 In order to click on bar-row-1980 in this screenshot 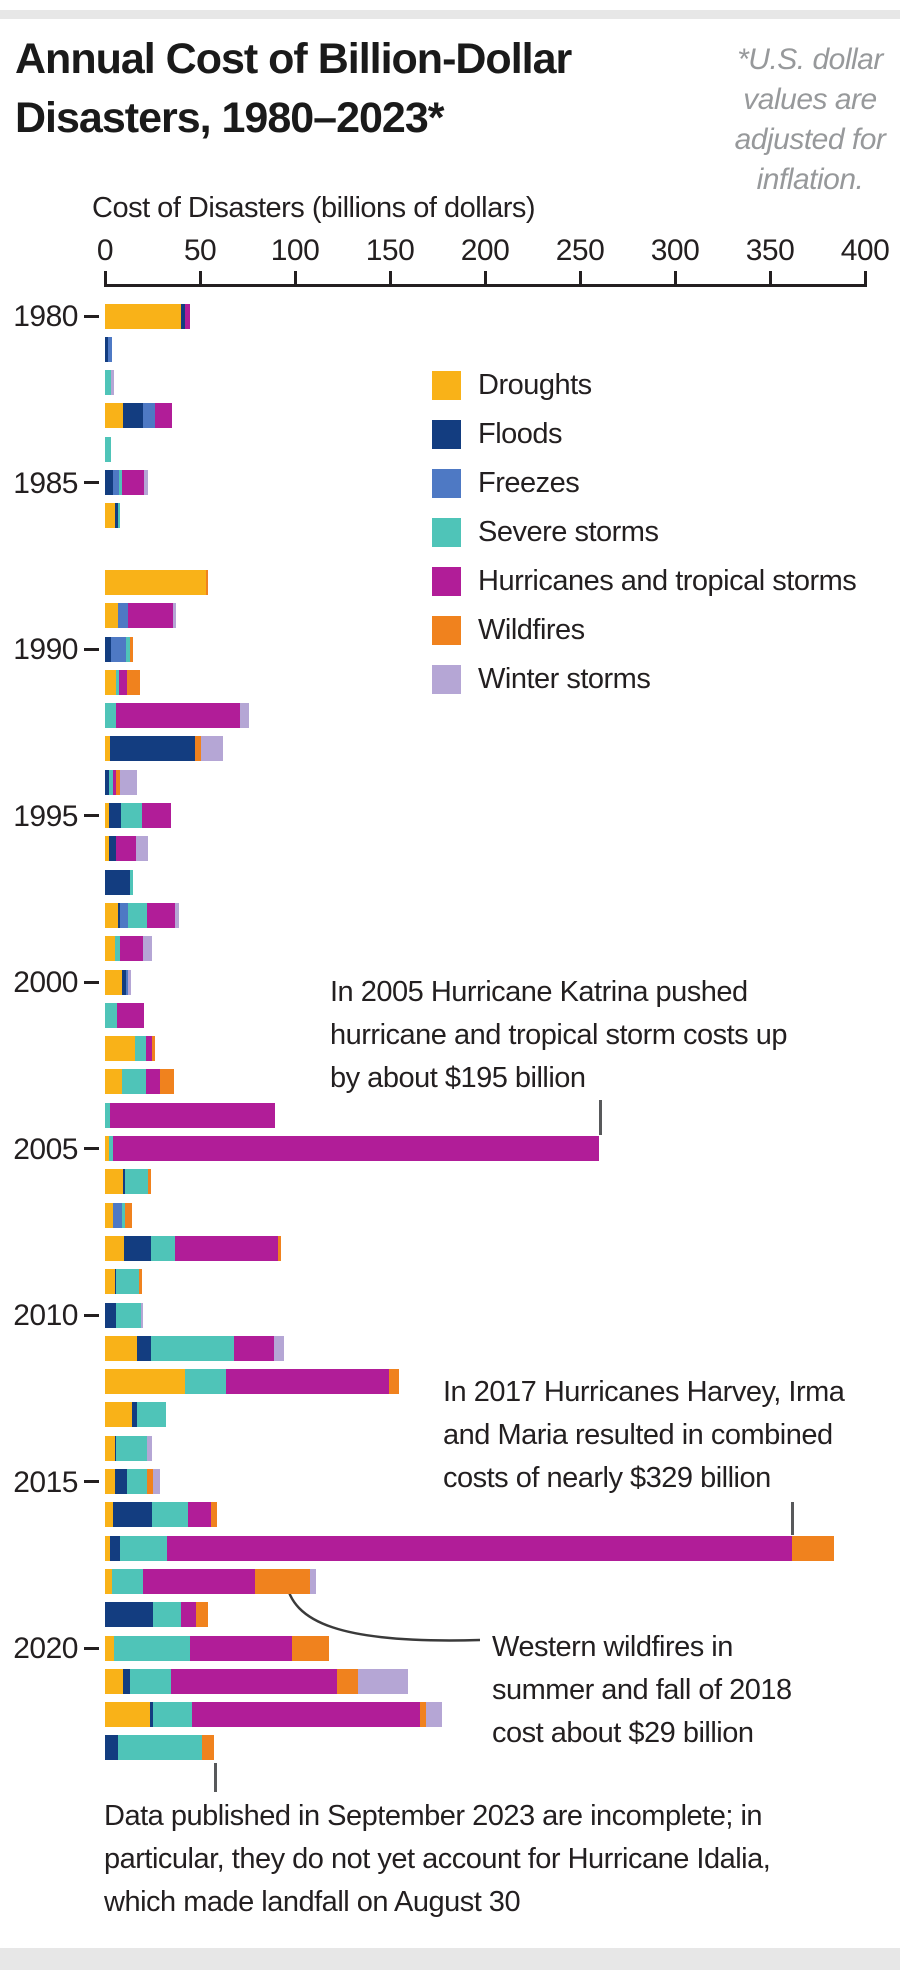, I will do `click(148, 316)`.